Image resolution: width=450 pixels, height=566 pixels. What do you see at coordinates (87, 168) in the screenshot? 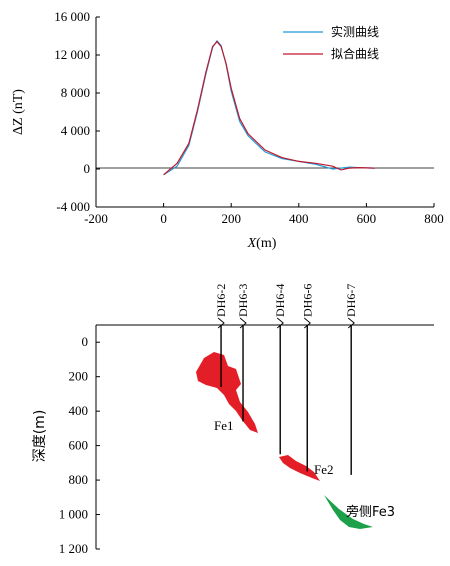
I see `y-tick-label: 0` at bounding box center [87, 168].